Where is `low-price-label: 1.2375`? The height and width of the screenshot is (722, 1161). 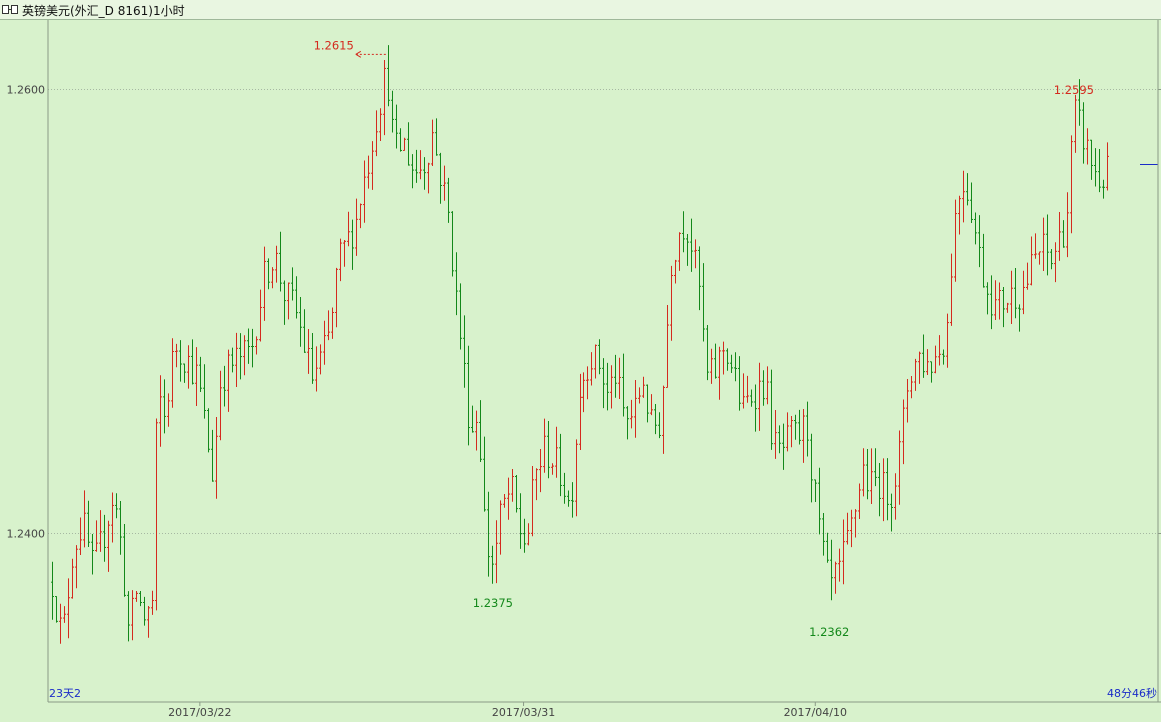 low-price-label: 1.2375 is located at coordinates (493, 603).